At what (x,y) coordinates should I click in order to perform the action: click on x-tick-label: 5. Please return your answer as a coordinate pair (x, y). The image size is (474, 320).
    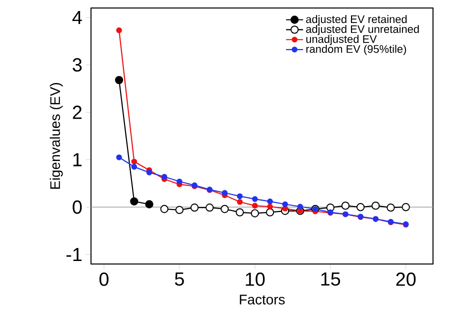
    Looking at the image, I should click on (179, 279).